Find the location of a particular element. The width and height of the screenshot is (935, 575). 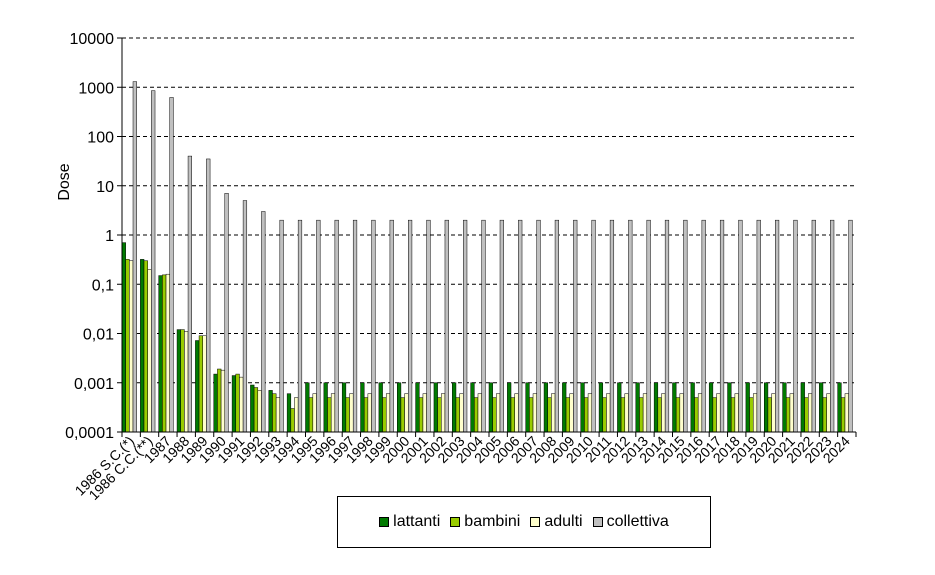

y-tick-label: 0,0001 is located at coordinates (89, 433).